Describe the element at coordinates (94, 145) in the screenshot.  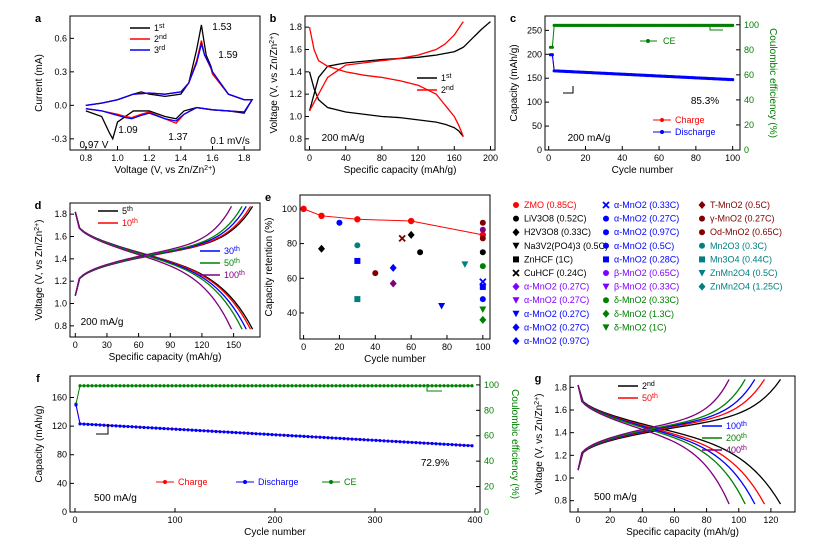
I see `annotation: 0.97 V` at that location.